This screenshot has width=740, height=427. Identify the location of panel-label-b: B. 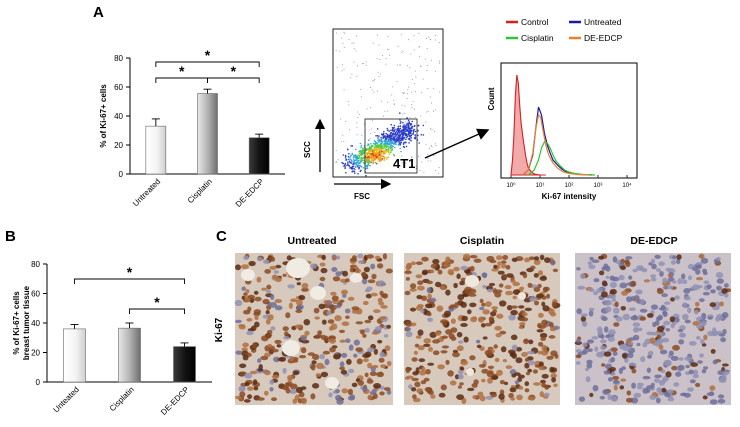
(10, 236).